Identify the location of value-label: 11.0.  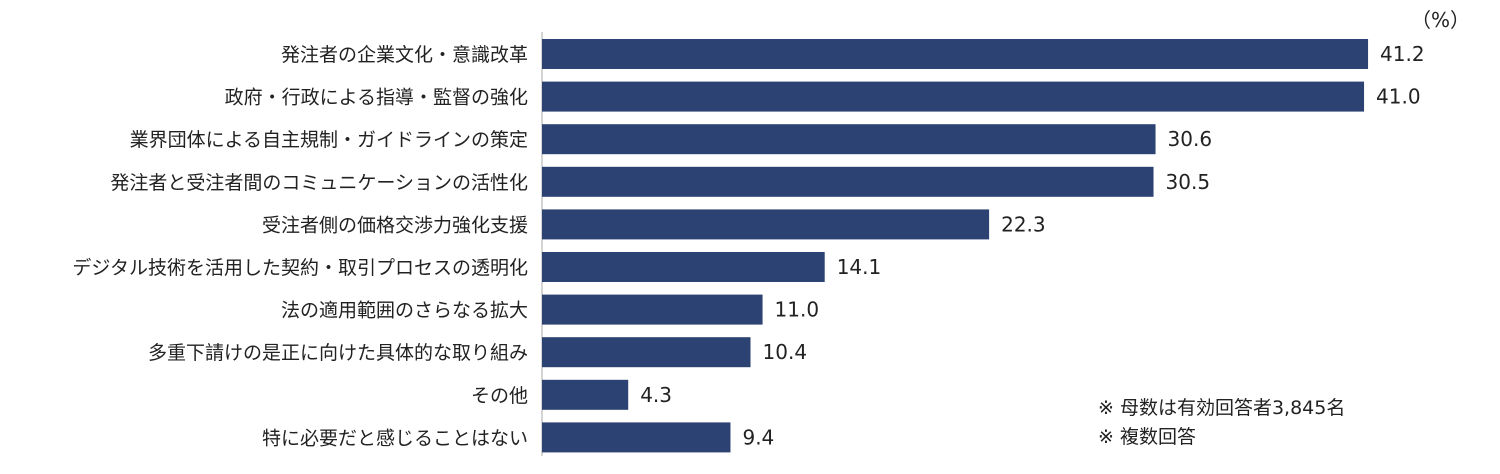
(797, 310).